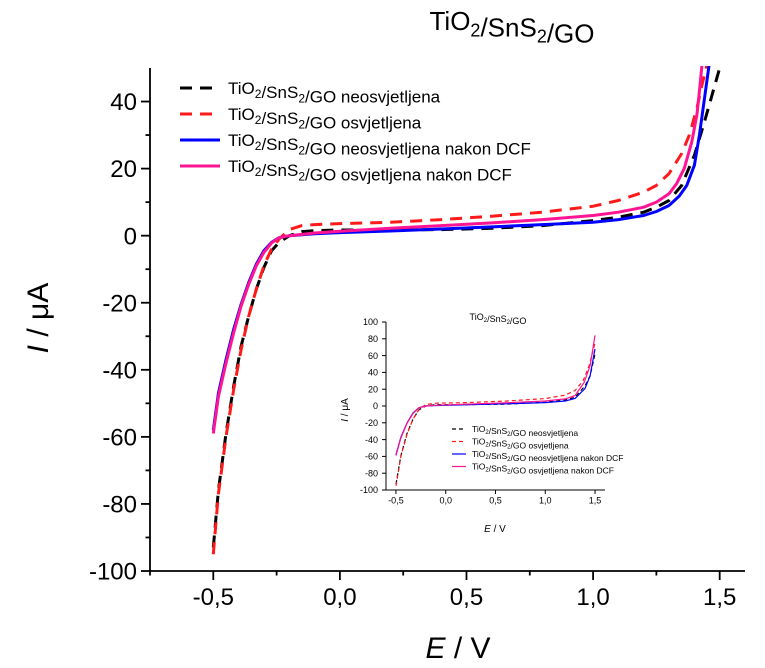 The width and height of the screenshot is (765, 668). I want to click on inset-x-tick-label: 1,0, so click(545, 500).